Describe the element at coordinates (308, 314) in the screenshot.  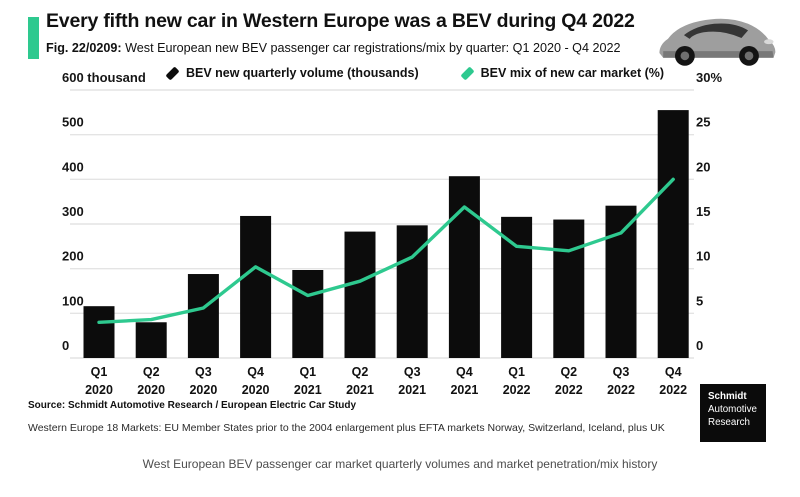
I see `bar-Q1-2021` at that location.